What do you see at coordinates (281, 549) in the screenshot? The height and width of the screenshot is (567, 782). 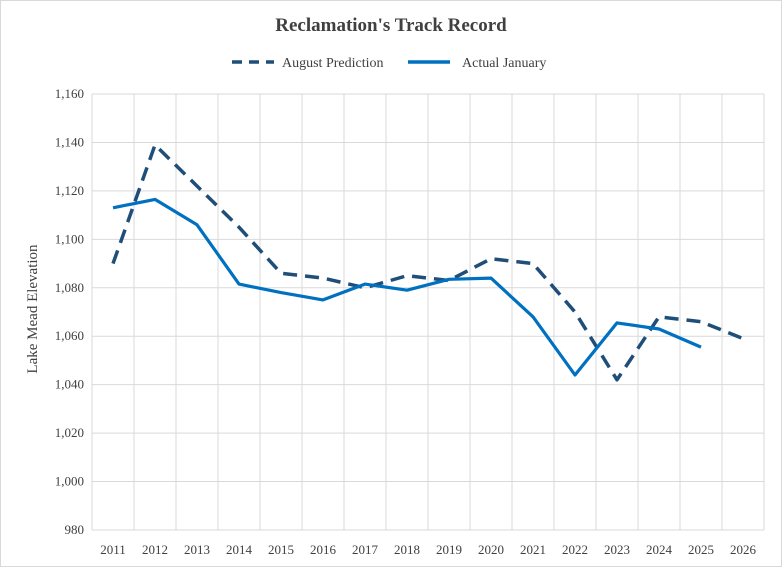 I see `x-tick-label: 2015` at bounding box center [281, 549].